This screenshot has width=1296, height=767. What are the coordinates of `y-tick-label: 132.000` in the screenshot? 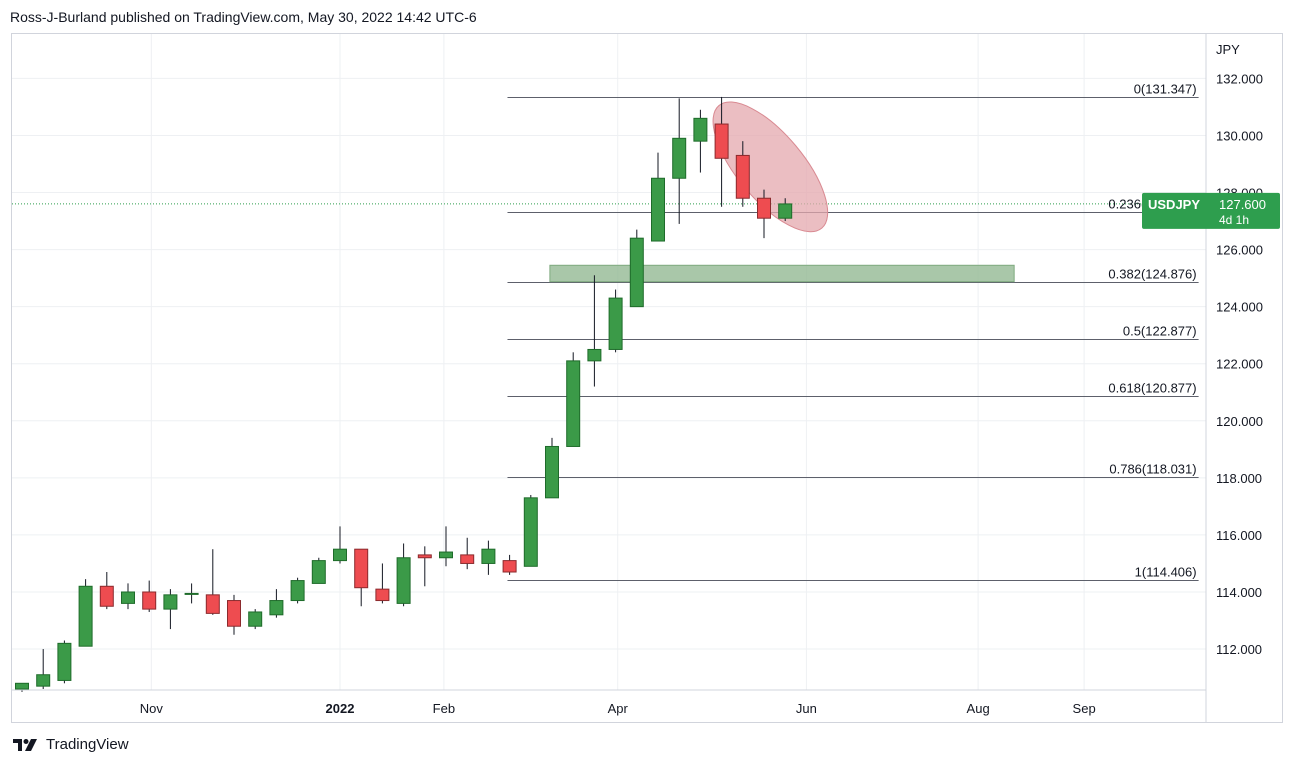 It's located at (1239, 78).